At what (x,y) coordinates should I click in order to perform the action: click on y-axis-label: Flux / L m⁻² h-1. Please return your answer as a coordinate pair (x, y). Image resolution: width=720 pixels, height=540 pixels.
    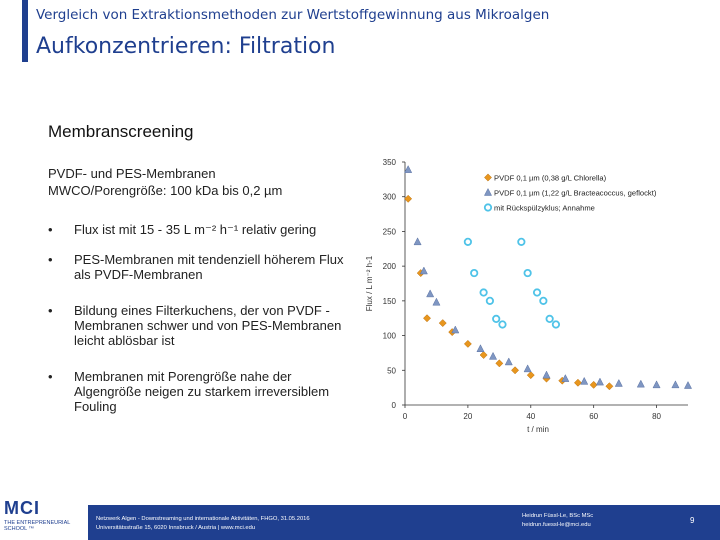
    Looking at the image, I should click on (369, 283).